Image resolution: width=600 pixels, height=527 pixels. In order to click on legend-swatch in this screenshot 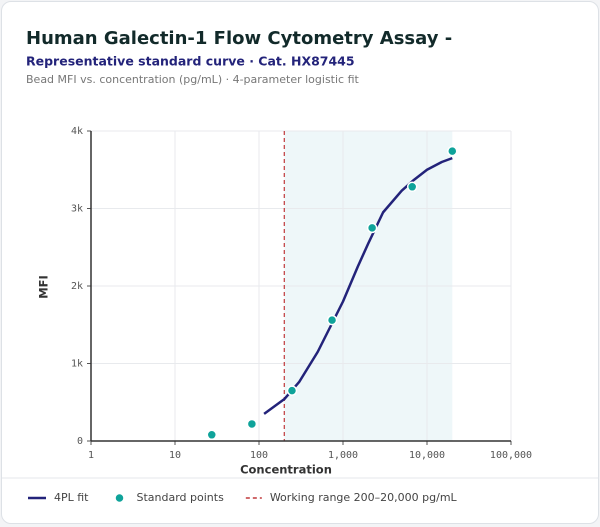, I will do `click(119, 498)`.